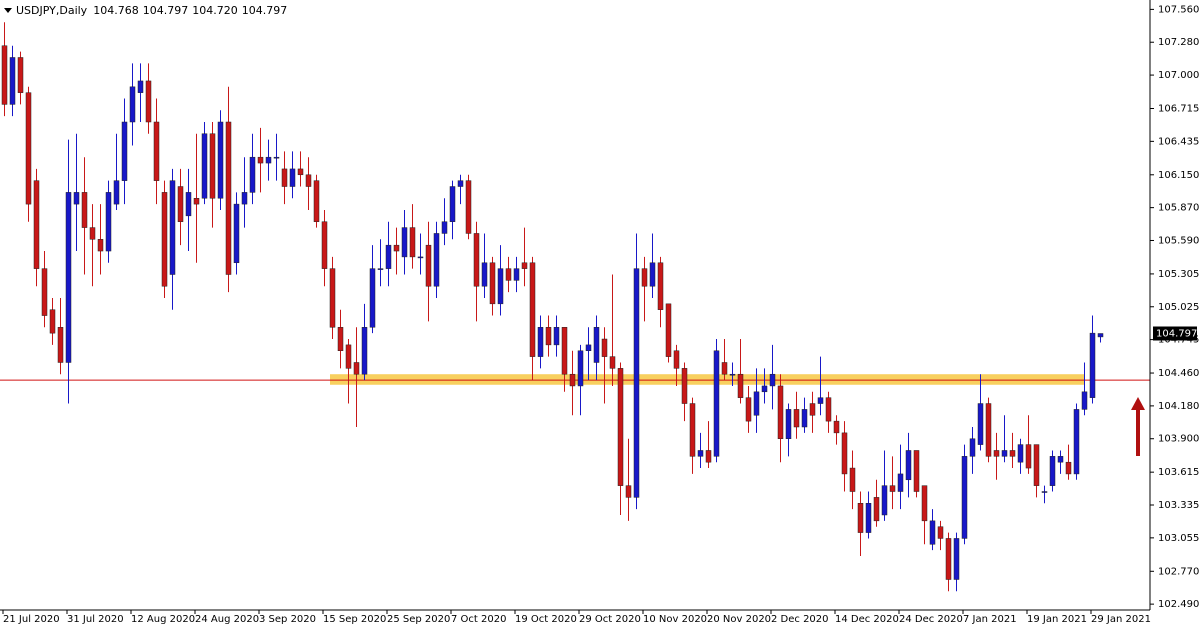 This screenshot has width=1200, height=627. I want to click on chart-header: USDJPY,Daily 104.768 104.797 104.720 104.797, so click(151, 10).